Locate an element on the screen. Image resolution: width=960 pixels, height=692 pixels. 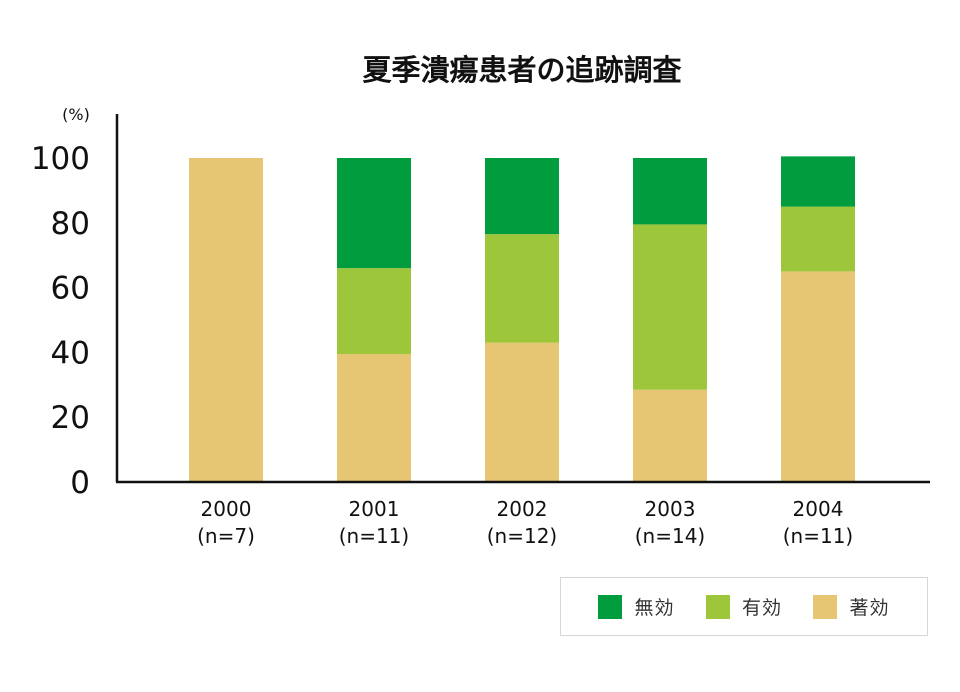
legend-label-mukou: 無効 is located at coordinates (654, 608).